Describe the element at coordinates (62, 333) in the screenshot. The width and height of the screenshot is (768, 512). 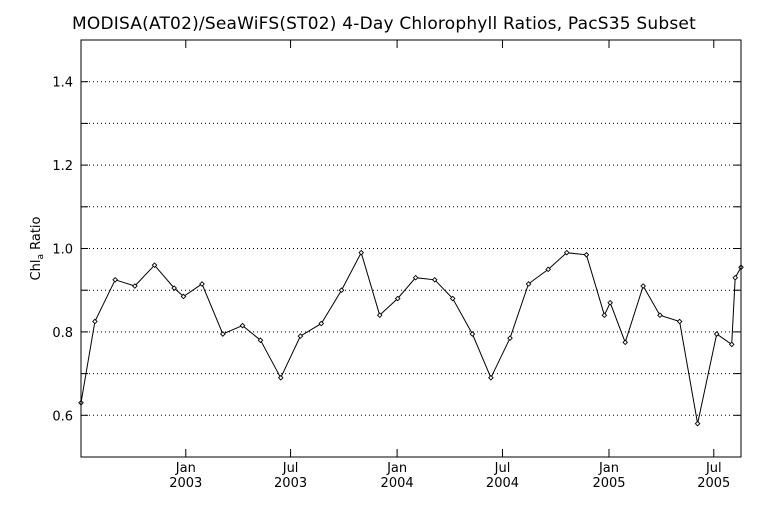
I see `y-tick-label: 0.8` at that location.